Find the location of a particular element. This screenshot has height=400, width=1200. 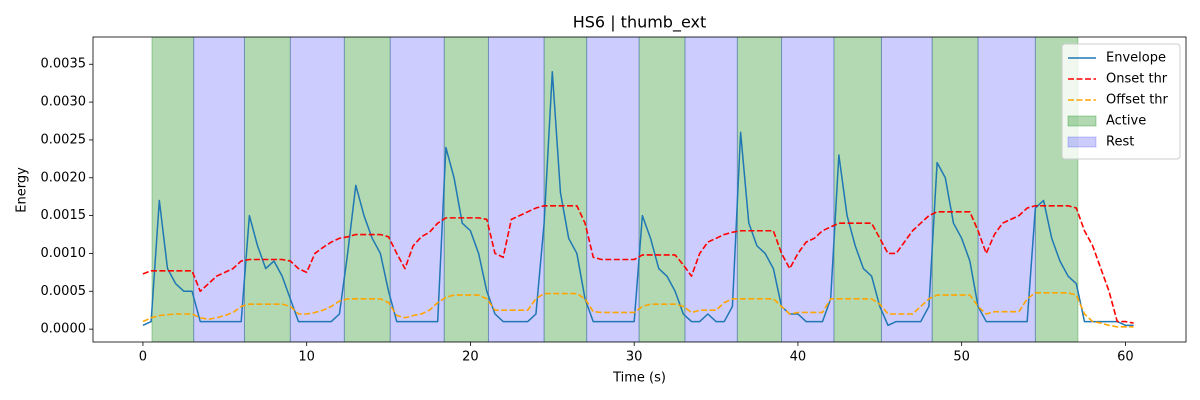

y-tick-label: 0.0005 is located at coordinates (64, 291).